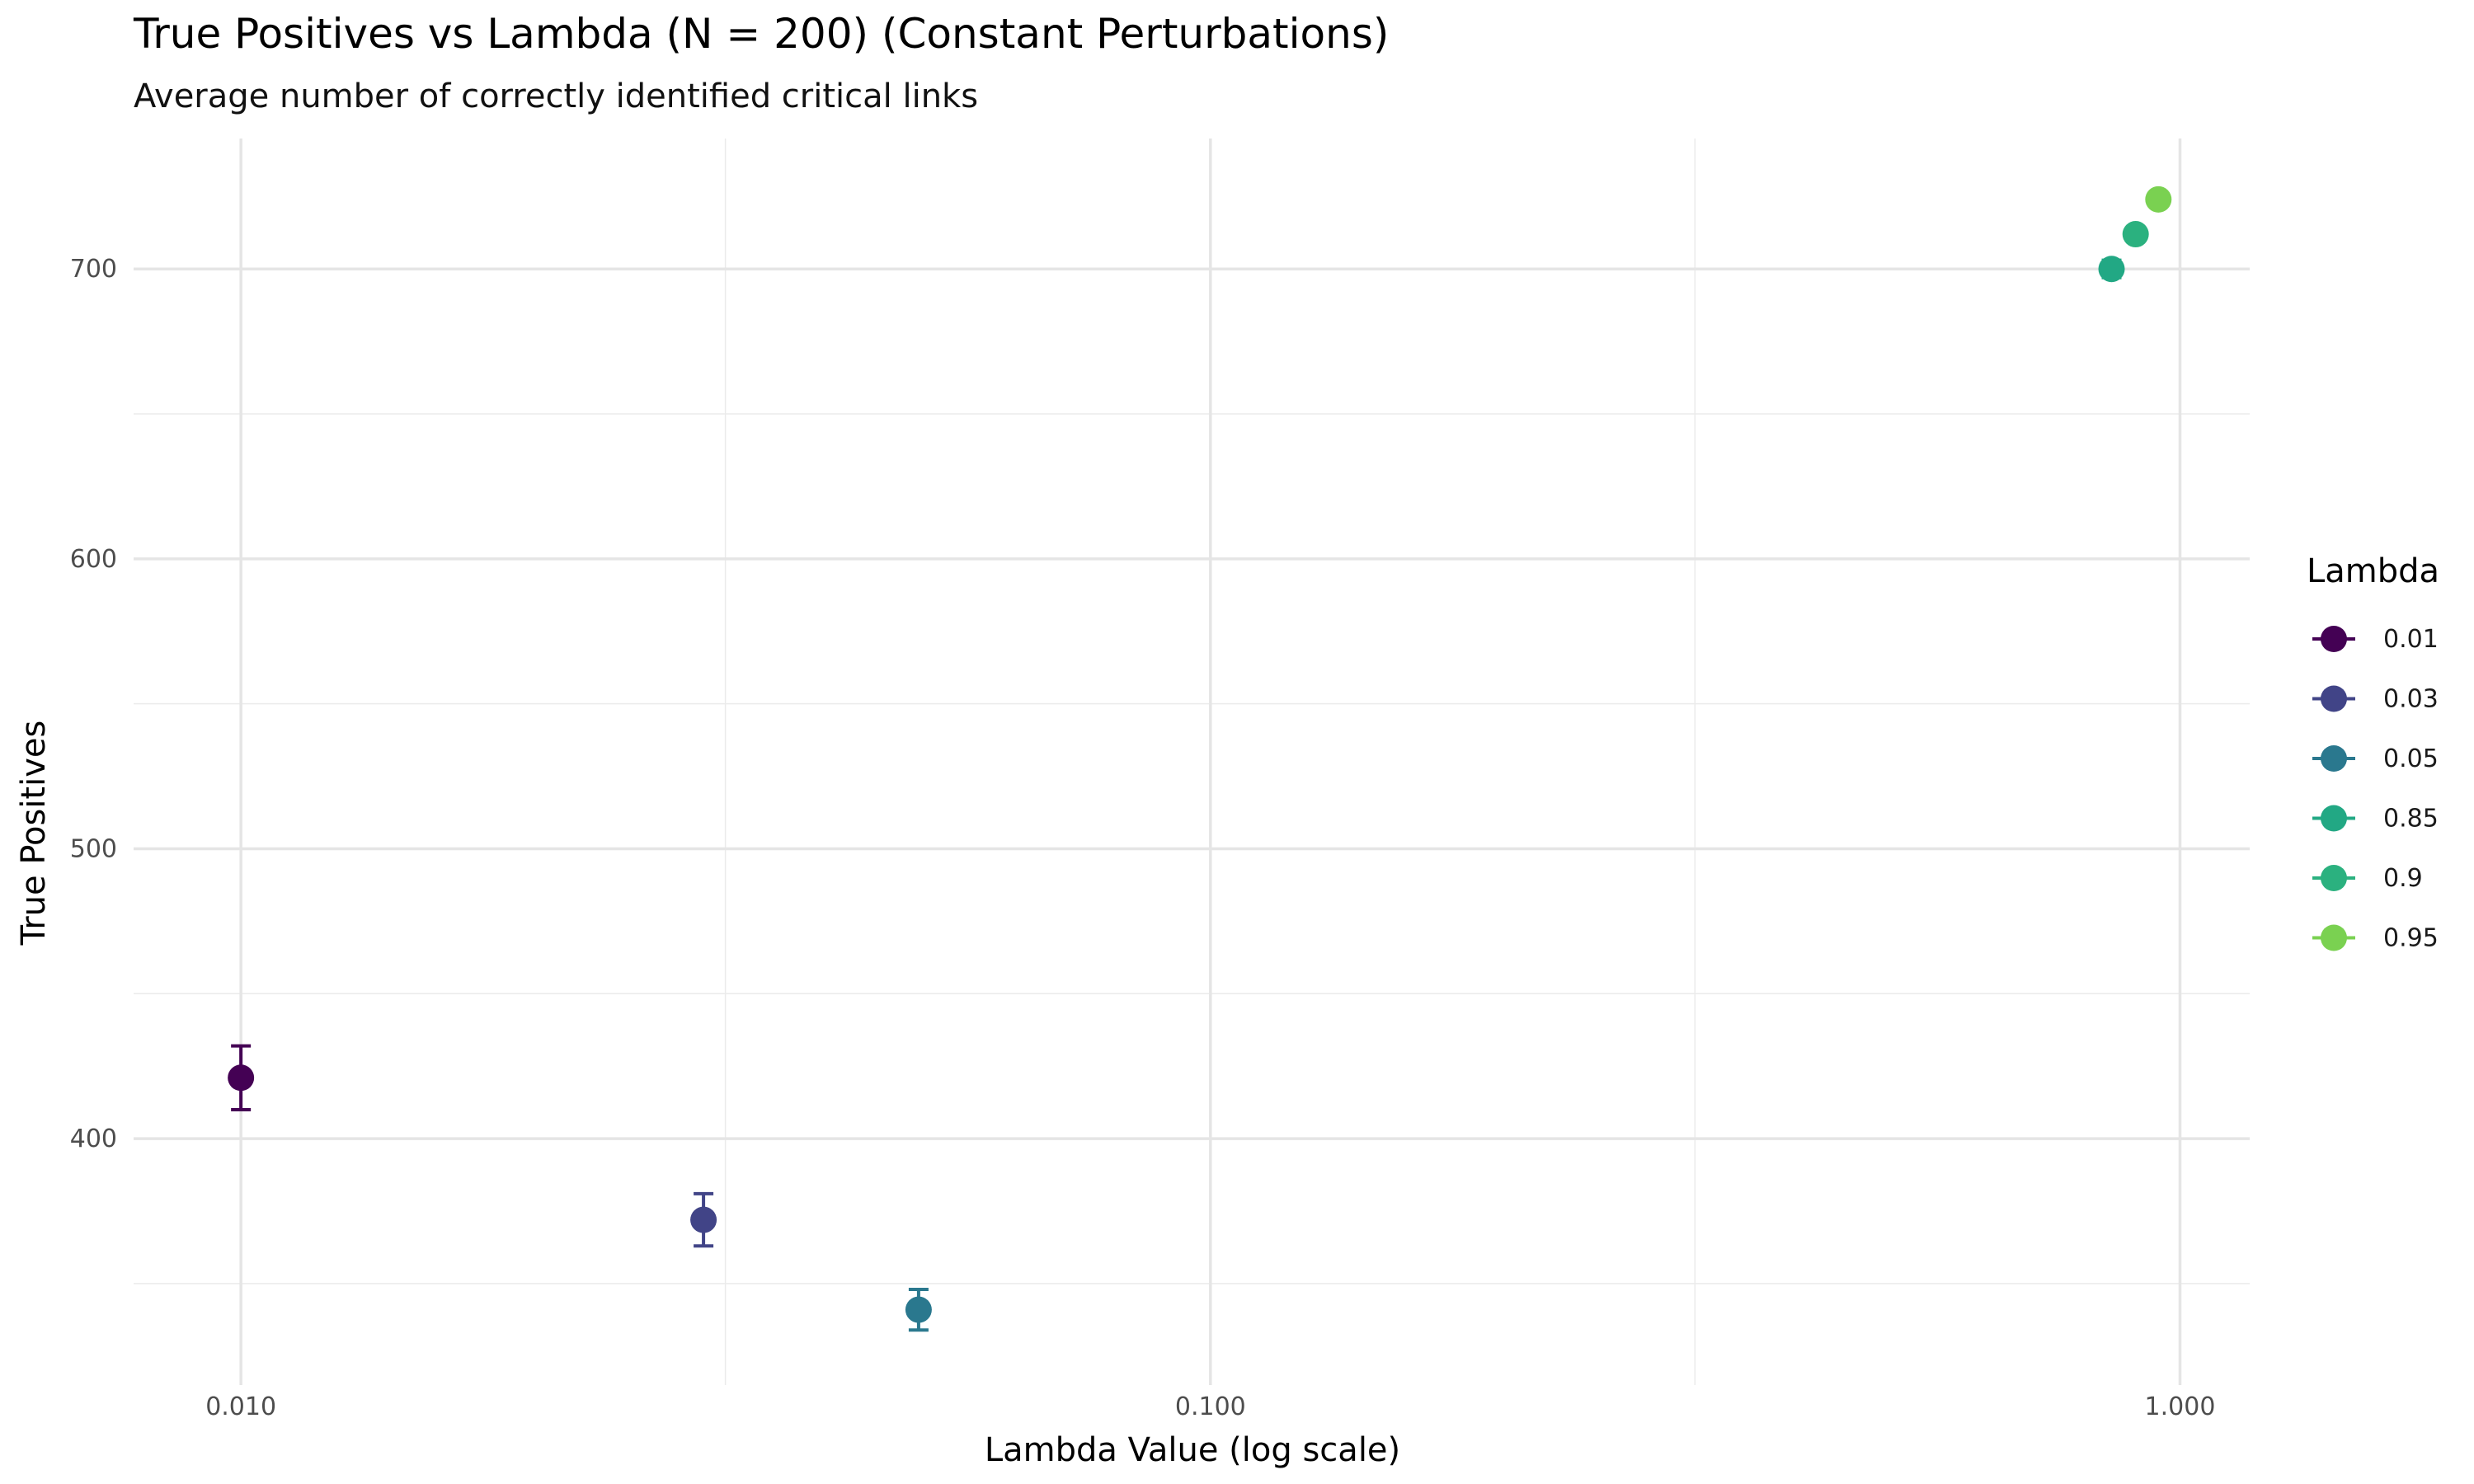 Image resolution: width=2474 pixels, height=1484 pixels. What do you see at coordinates (2375, 639) in the screenshot?
I see `legend-item: 0.01` at bounding box center [2375, 639].